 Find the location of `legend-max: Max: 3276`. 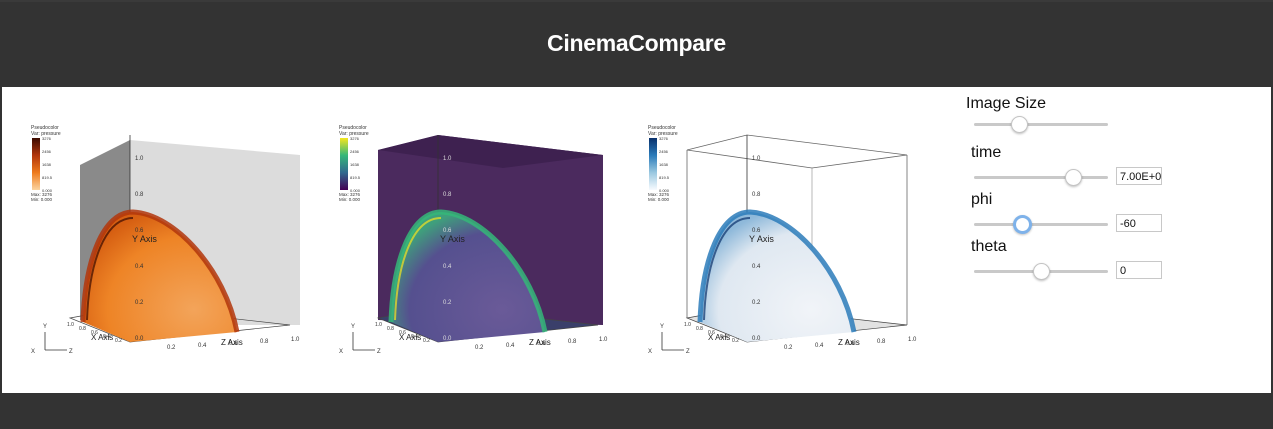

legend-max: Max: 3276 is located at coordinates (42, 194).